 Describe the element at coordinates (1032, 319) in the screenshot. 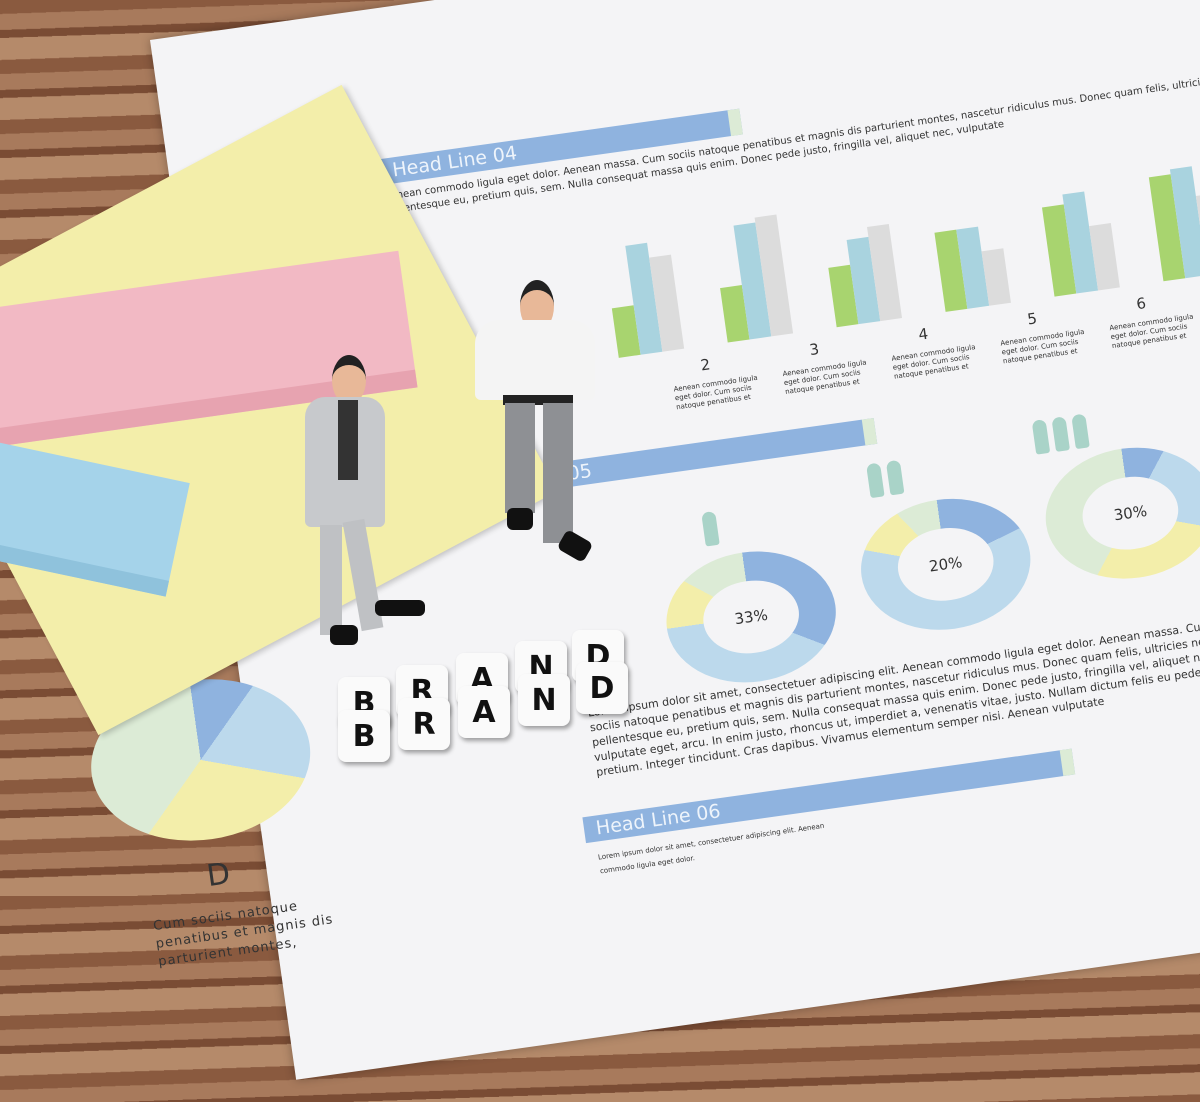

I see `bar-group-number: 5` at that location.